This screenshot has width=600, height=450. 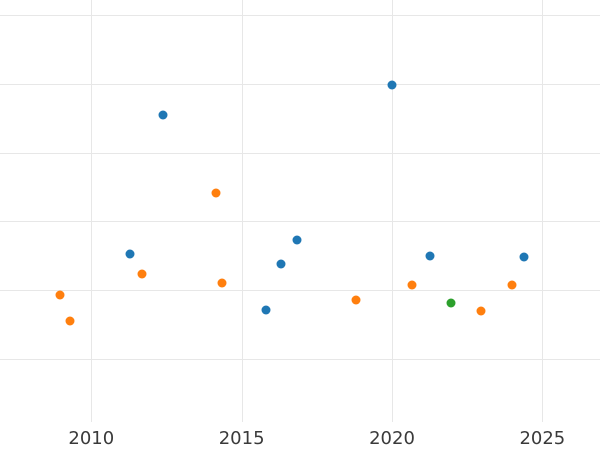 What do you see at coordinates (542, 438) in the screenshot?
I see `x-tick-label-2025: 2025` at bounding box center [542, 438].